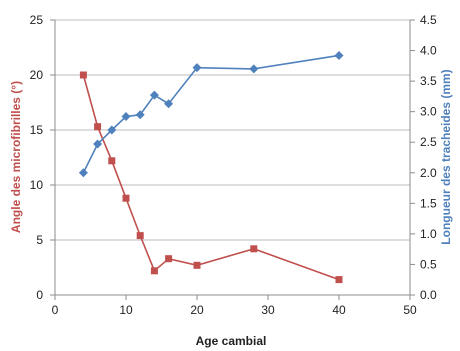 Image resolution: width=460 pixels, height=351 pixels. Describe the element at coordinates (39, 240) in the screenshot. I see `y-left-tick-label: 5` at that location.